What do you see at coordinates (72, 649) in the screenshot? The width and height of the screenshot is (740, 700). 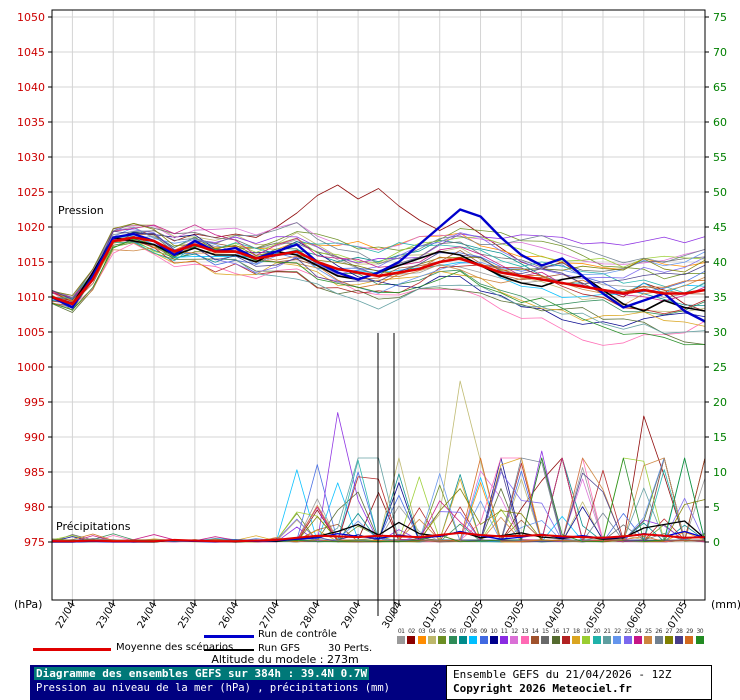 I see `mean-line-swatch` at bounding box center [72, 649].